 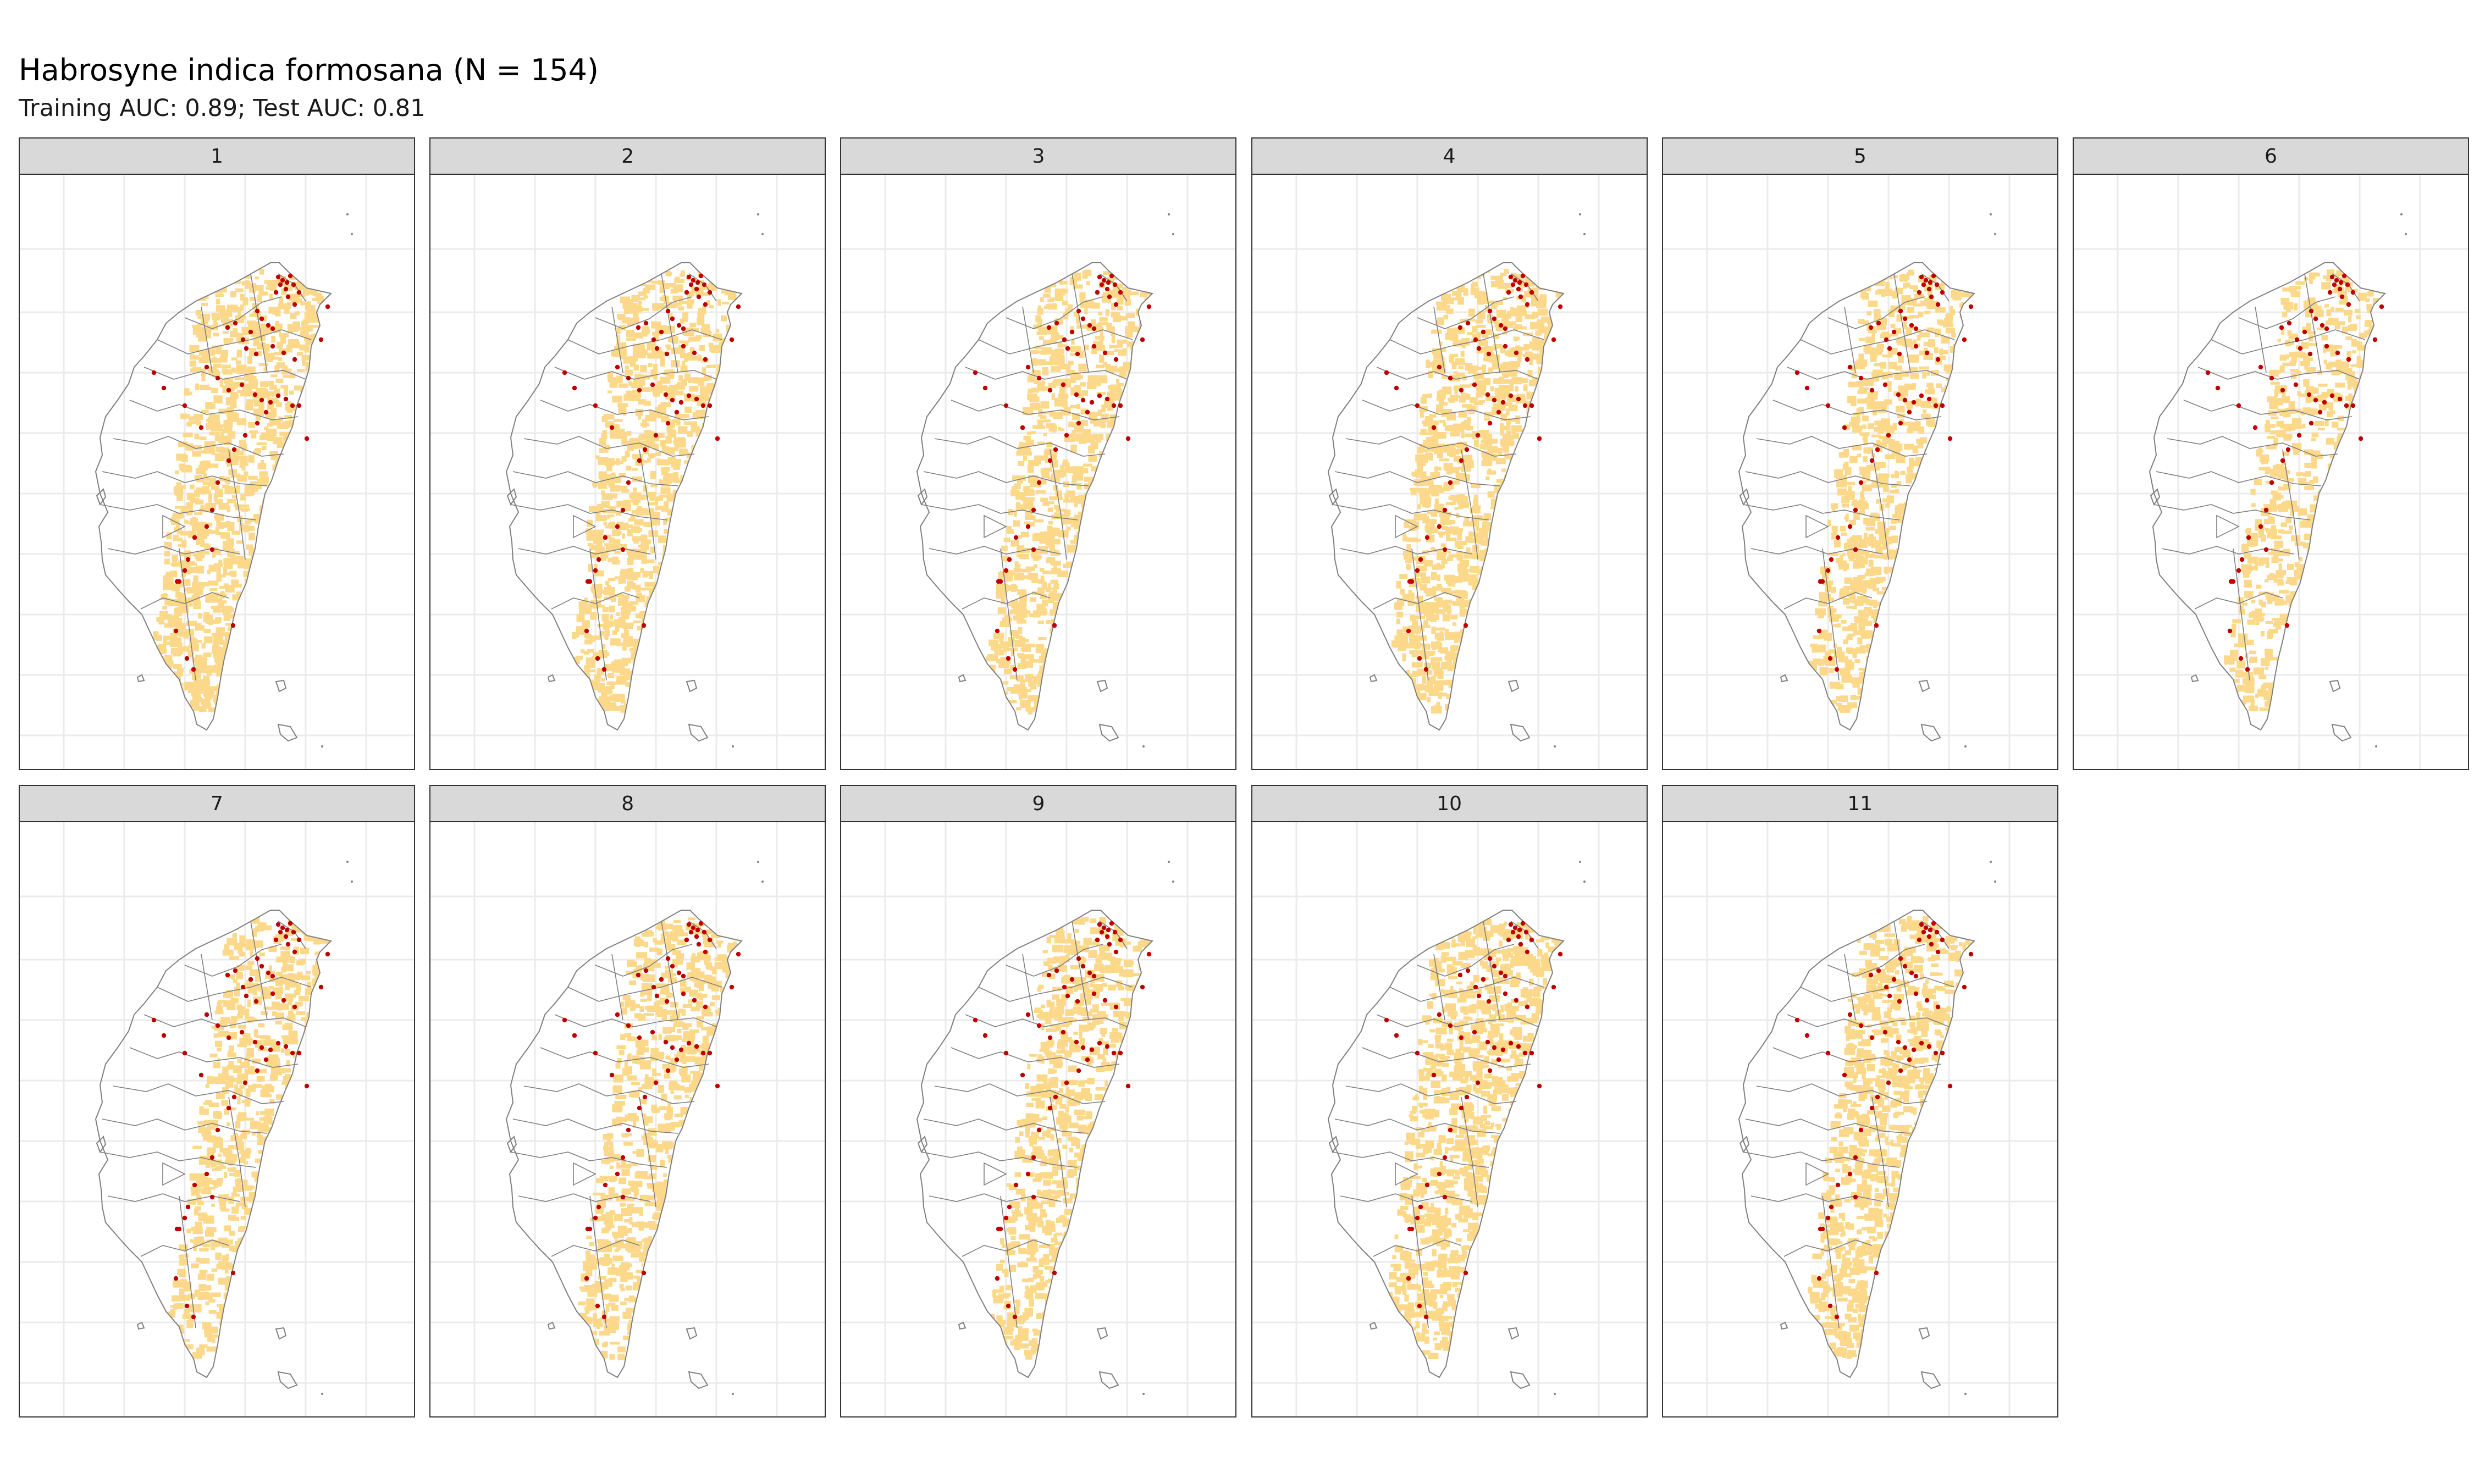 What do you see at coordinates (652, 472) in the screenshot?
I see `occurrence-points` at bounding box center [652, 472].